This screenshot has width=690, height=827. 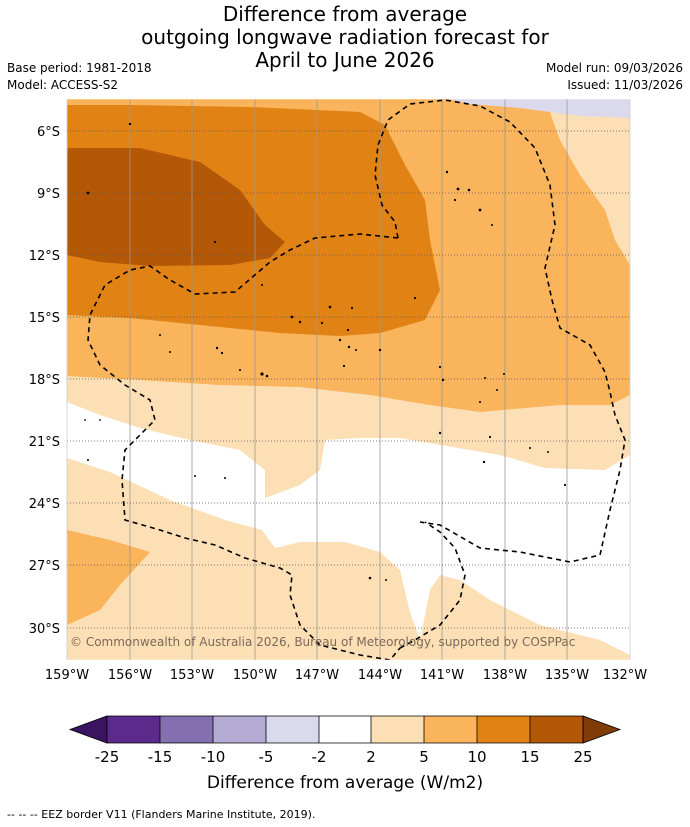 I want to click on lat-tick-label: 24°S, so click(x=44, y=504).